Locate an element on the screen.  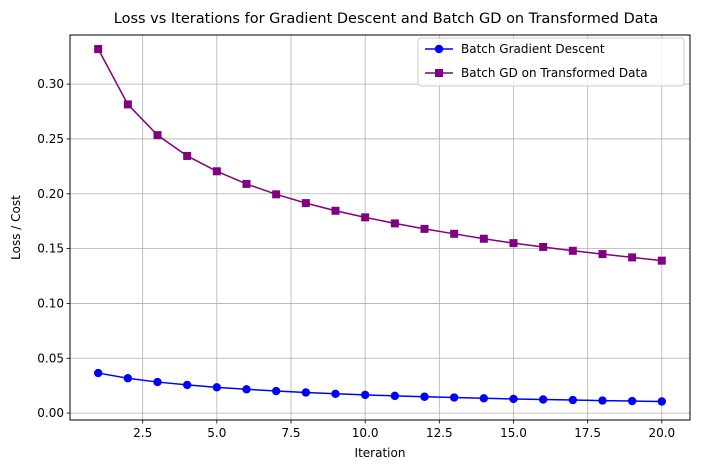
y-tick-label: 0.10 is located at coordinates (50, 303).